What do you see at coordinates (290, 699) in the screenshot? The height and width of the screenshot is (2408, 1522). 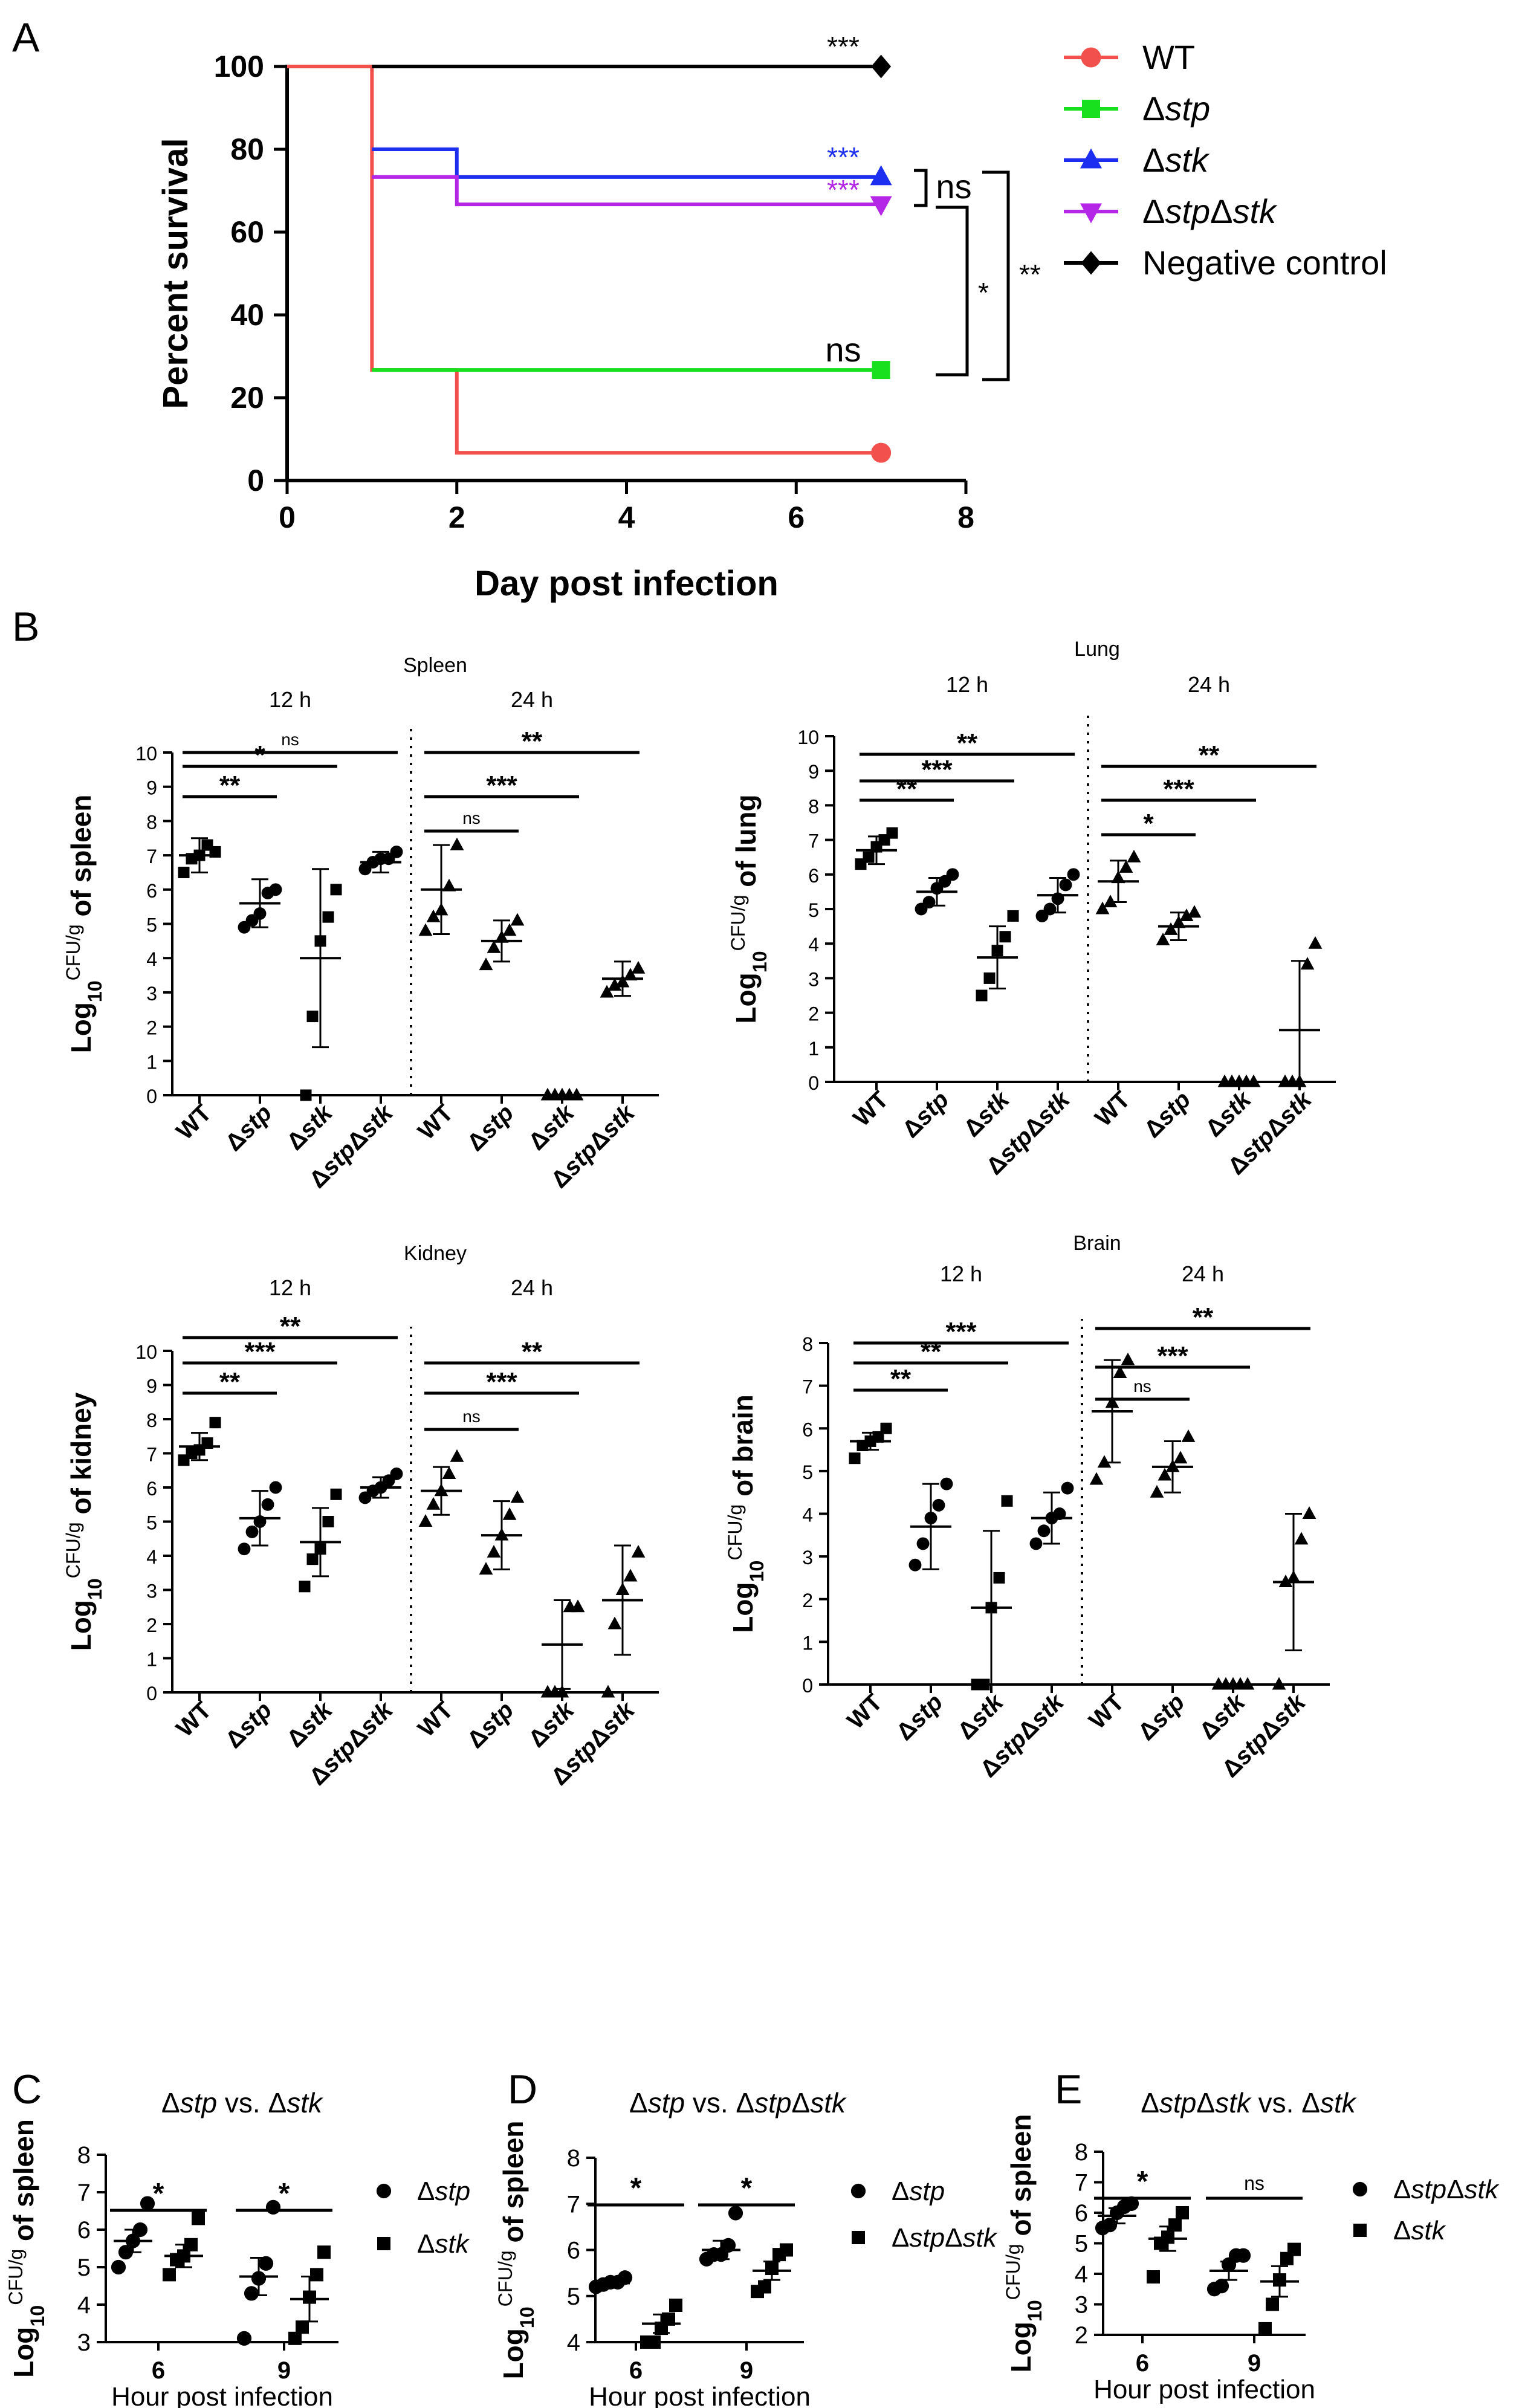 I see `spleen-time-label-0: 12 h` at bounding box center [290, 699].